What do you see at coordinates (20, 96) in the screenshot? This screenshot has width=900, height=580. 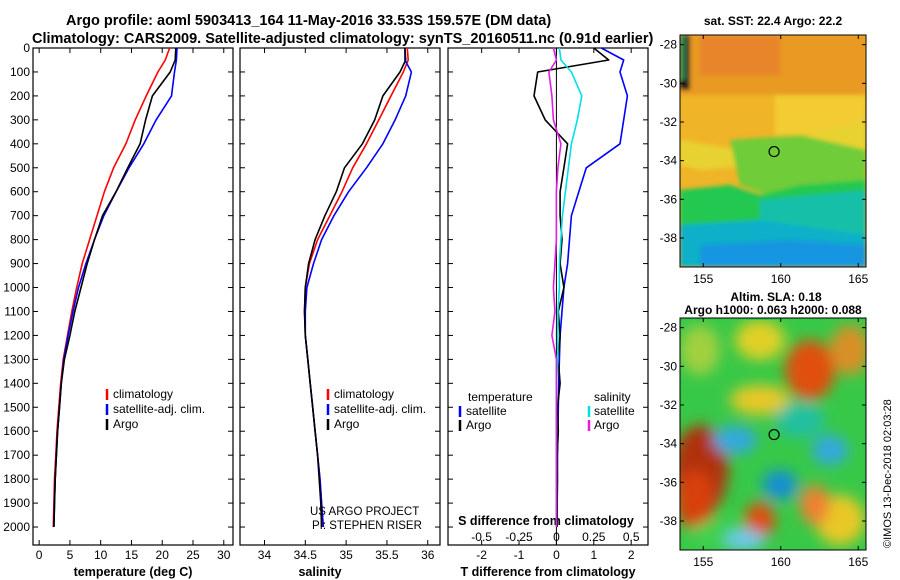 I see `y-tick-label: 200` at bounding box center [20, 96].